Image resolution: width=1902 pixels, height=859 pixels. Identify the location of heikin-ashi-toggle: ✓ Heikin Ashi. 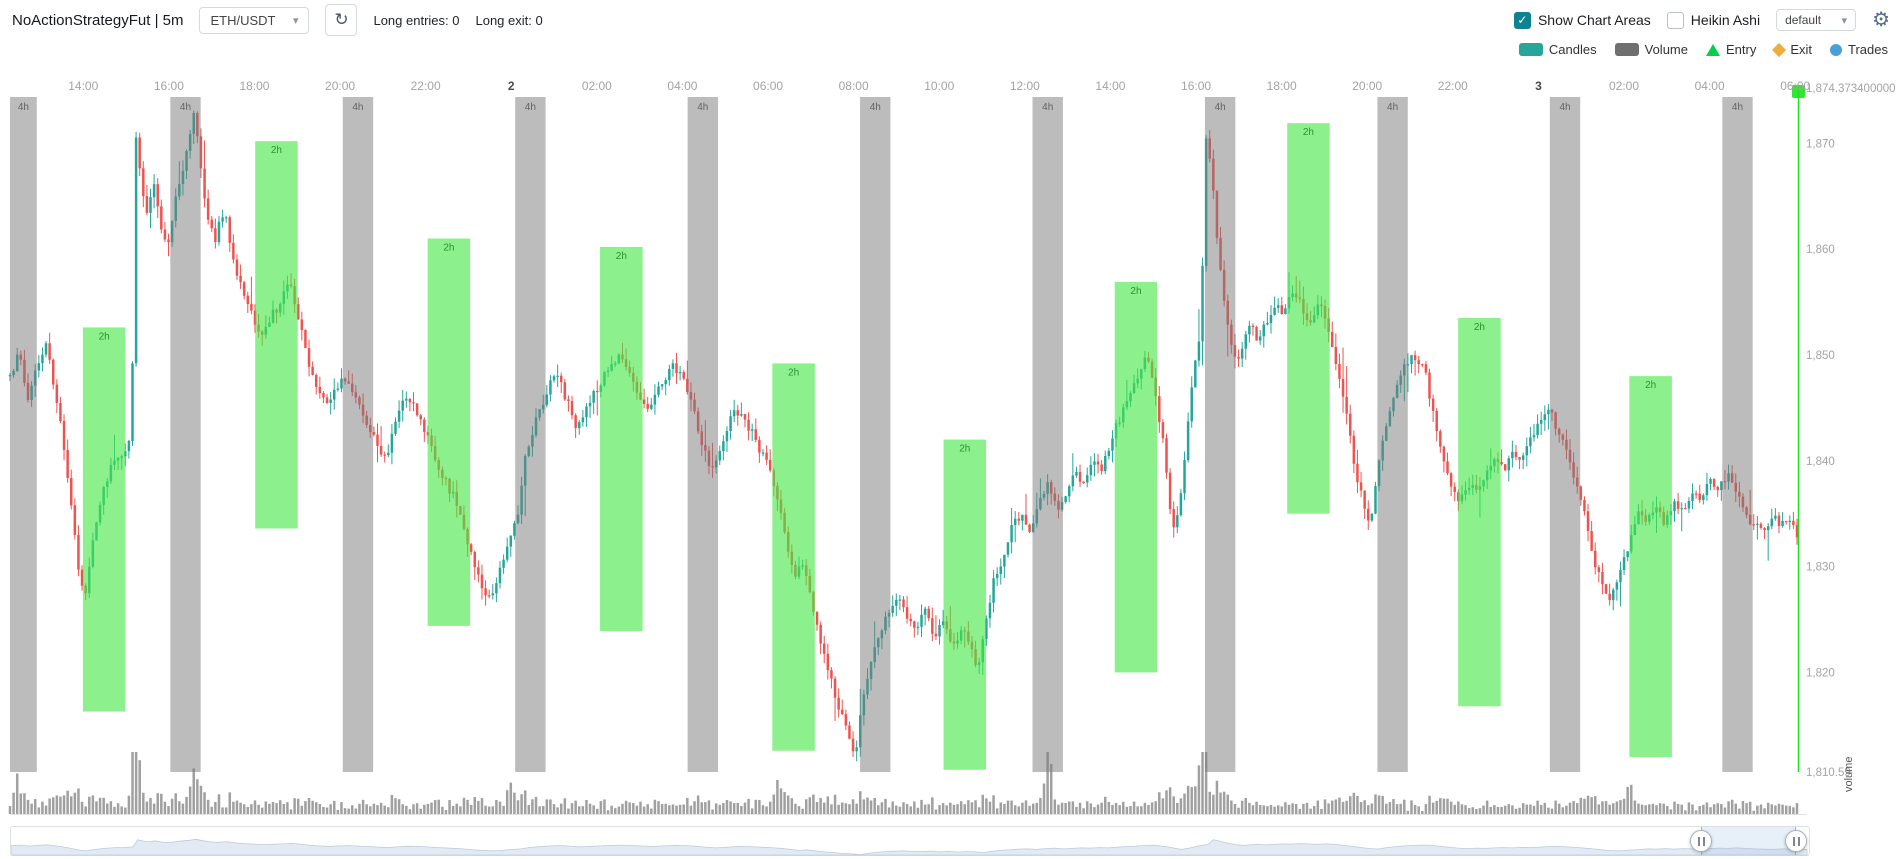
(1713, 20).